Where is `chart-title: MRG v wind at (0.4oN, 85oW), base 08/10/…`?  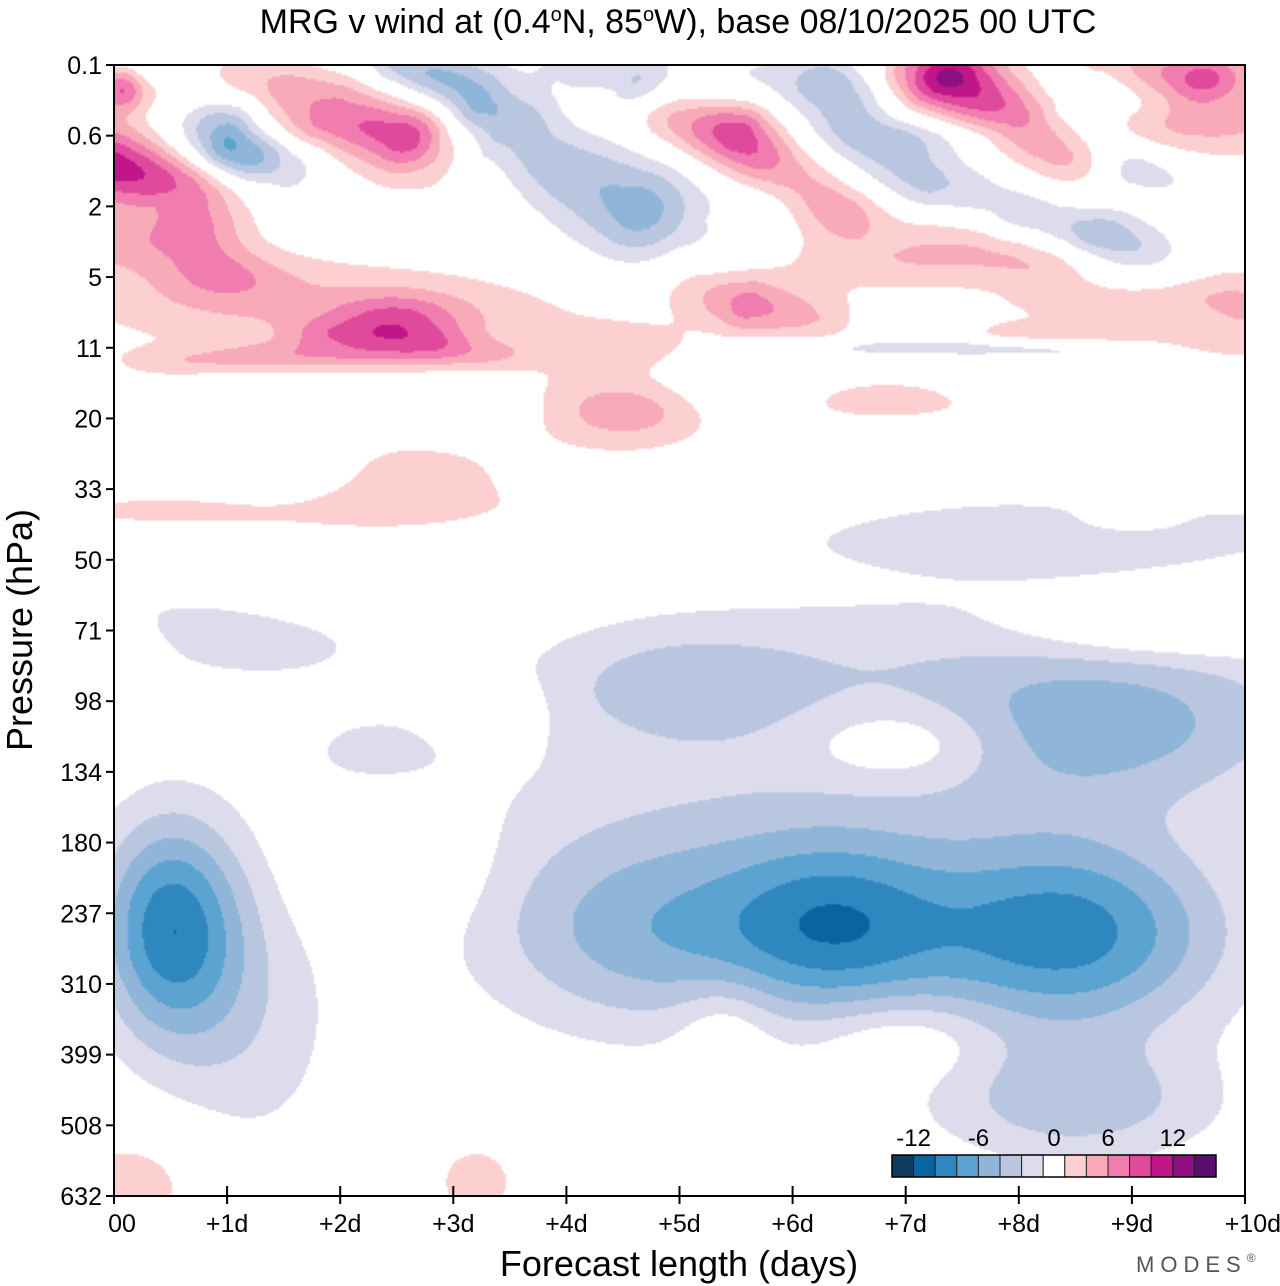
chart-title: MRG v wind at (0.4oN, 85oW), base 08/10/… is located at coordinates (678, 22).